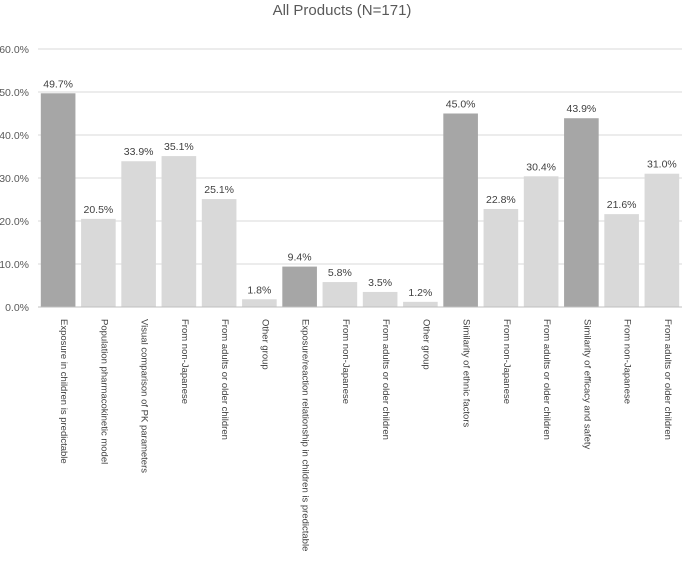  Describe the element at coordinates (219, 190) in the screenshot. I see `data-label: 25.1%` at that location.